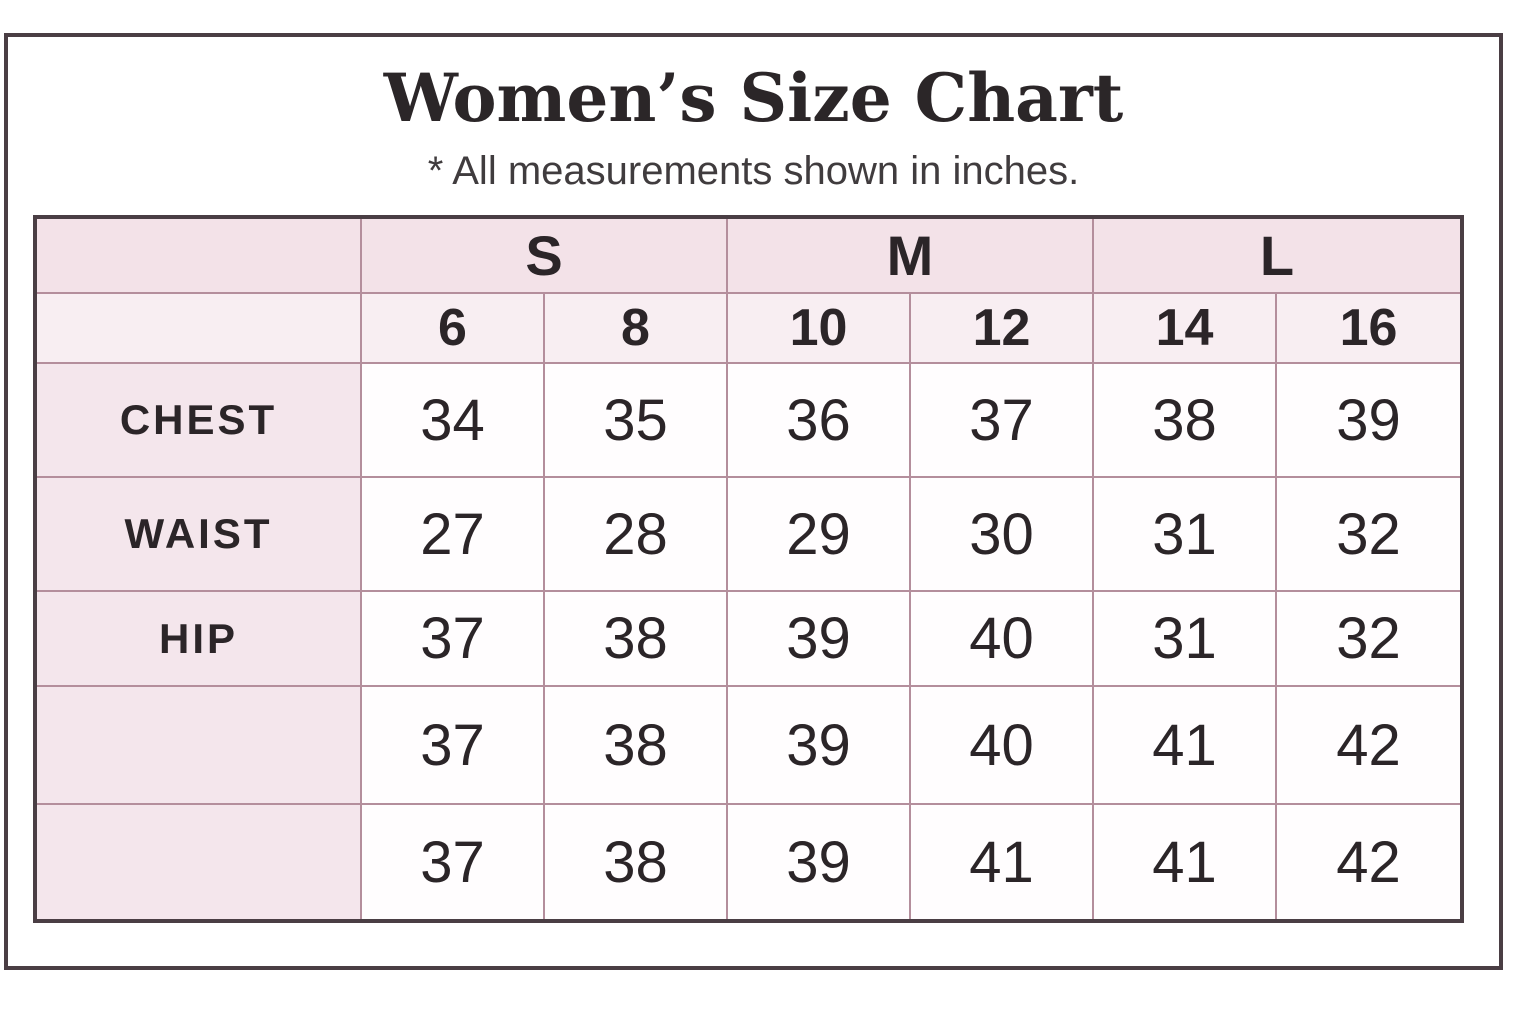  What do you see at coordinates (819, 421) in the screenshot?
I see `measurement-value-cell: 36` at bounding box center [819, 421].